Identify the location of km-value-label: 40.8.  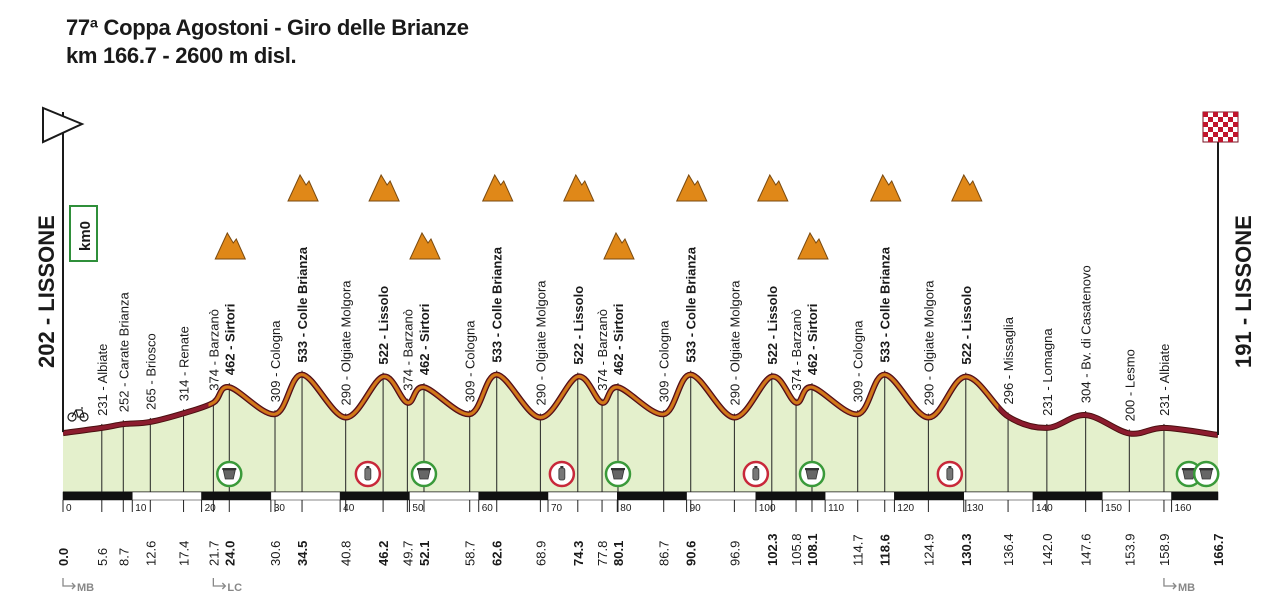
(346, 553).